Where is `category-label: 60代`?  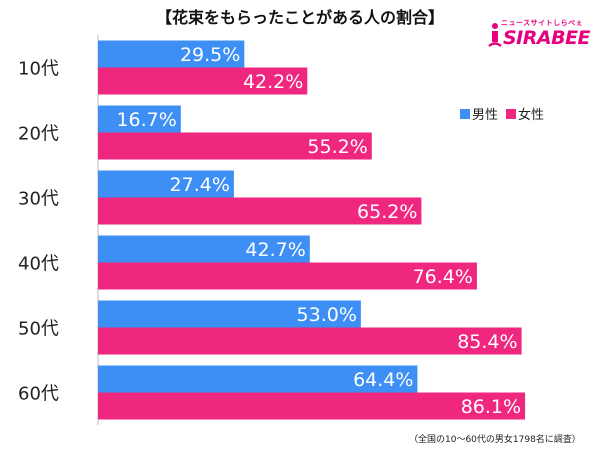 category-label: 60代 is located at coordinates (38, 394).